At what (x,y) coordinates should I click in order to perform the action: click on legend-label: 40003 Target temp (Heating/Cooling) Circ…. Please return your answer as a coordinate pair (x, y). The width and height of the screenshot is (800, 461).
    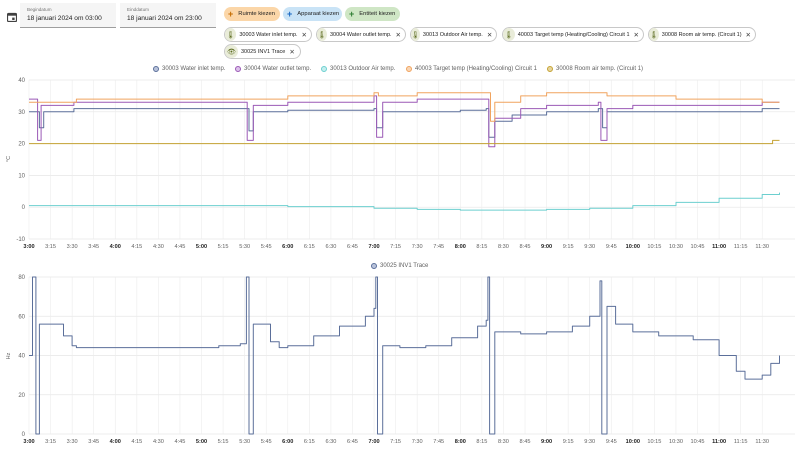
    Looking at the image, I should click on (476, 69).